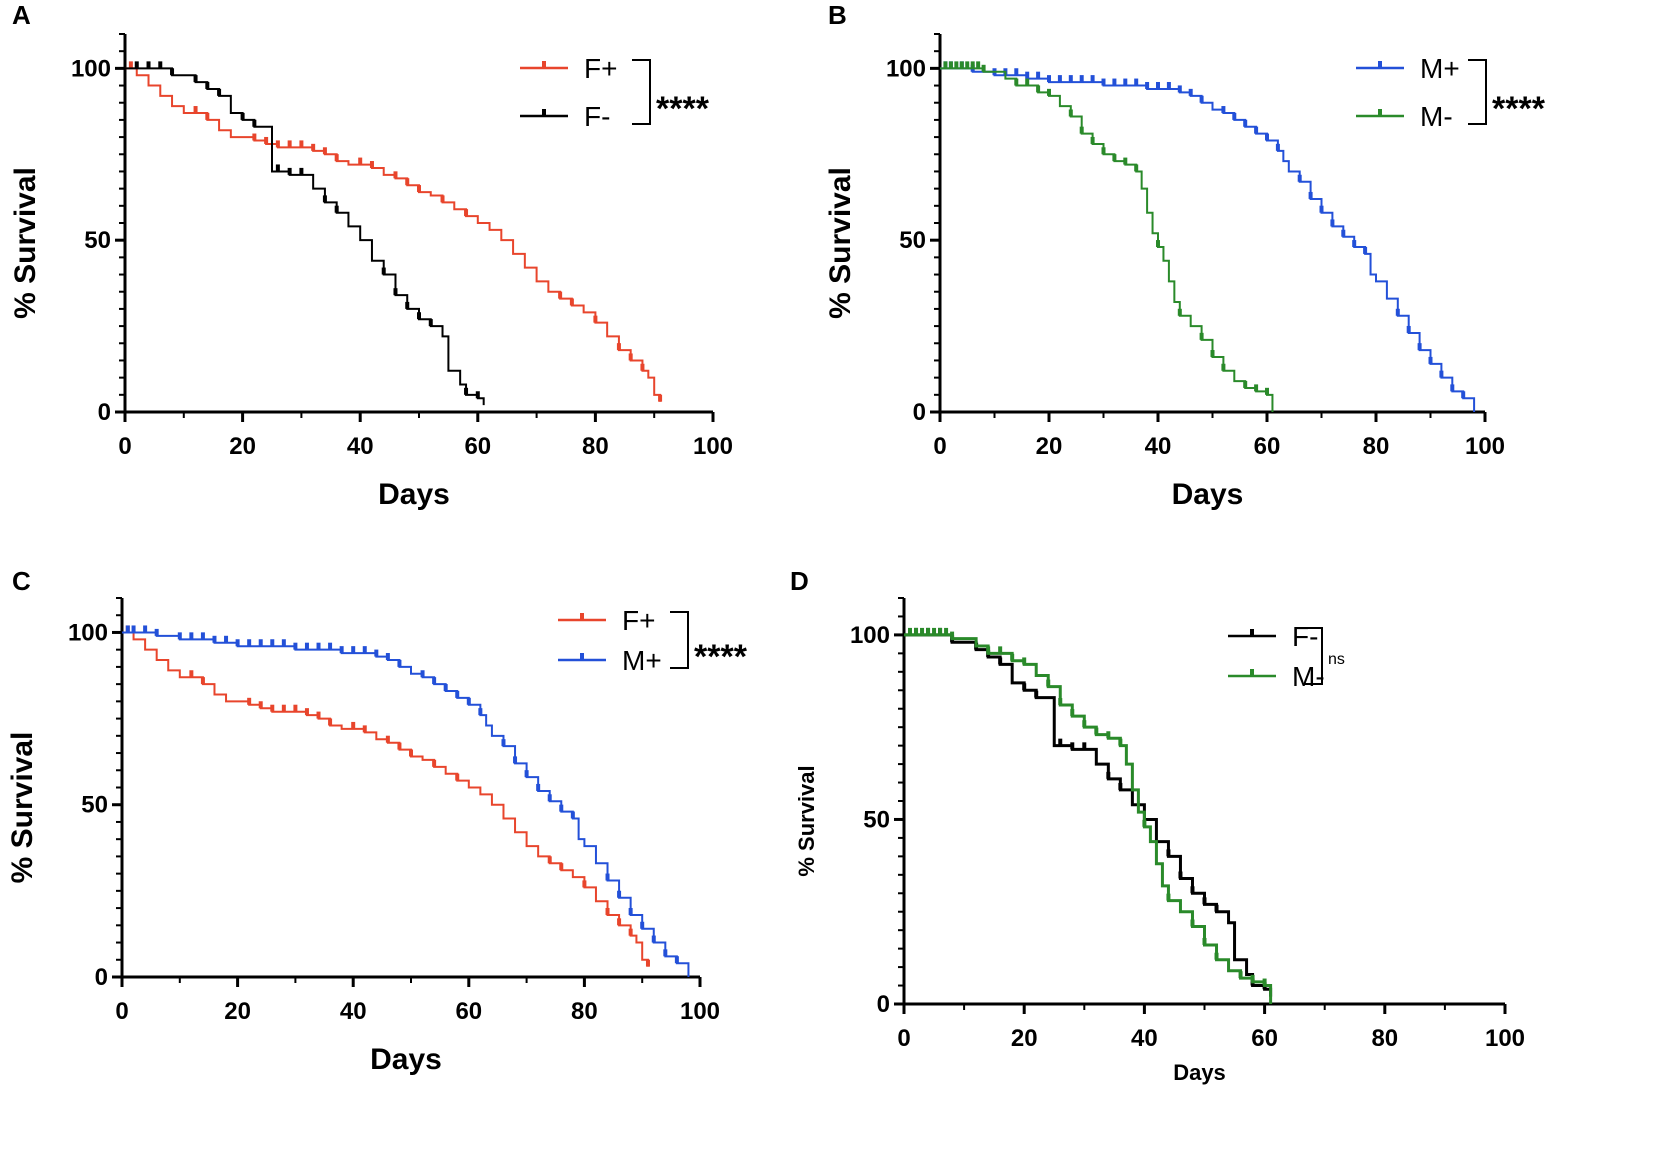 This screenshot has height=1152, width=1654. I want to click on survival-curve-M+, so click(1208, 239).